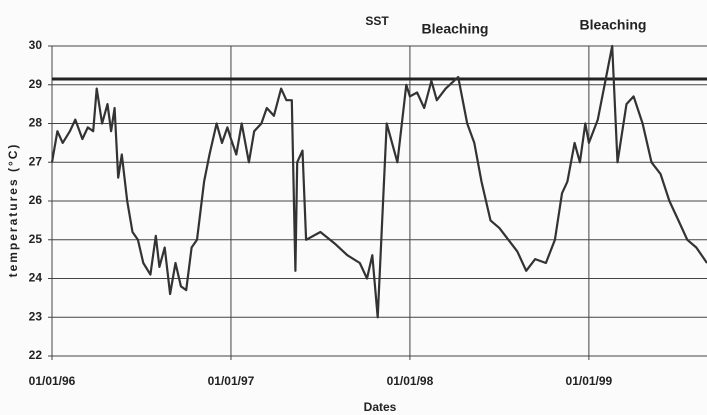 The image size is (707, 415). What do you see at coordinates (377, 21) in the screenshot?
I see `annotation: SST` at bounding box center [377, 21].